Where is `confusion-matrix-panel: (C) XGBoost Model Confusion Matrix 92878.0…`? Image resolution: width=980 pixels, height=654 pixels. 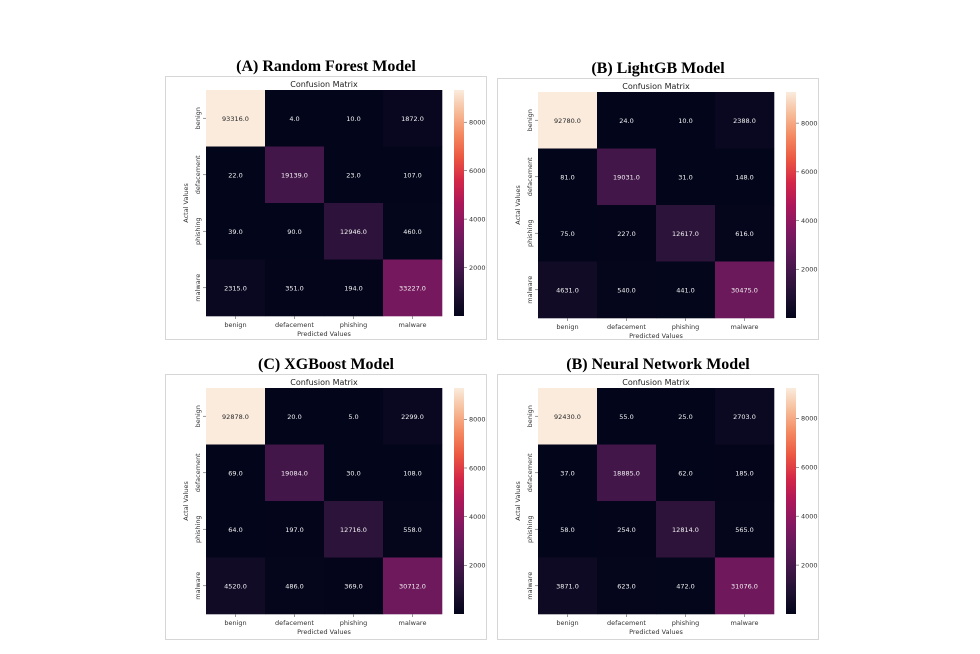
confusion-matrix-panel: (C) XGBoost Model Confusion Matrix 92878.0… is located at coordinates (326, 498).